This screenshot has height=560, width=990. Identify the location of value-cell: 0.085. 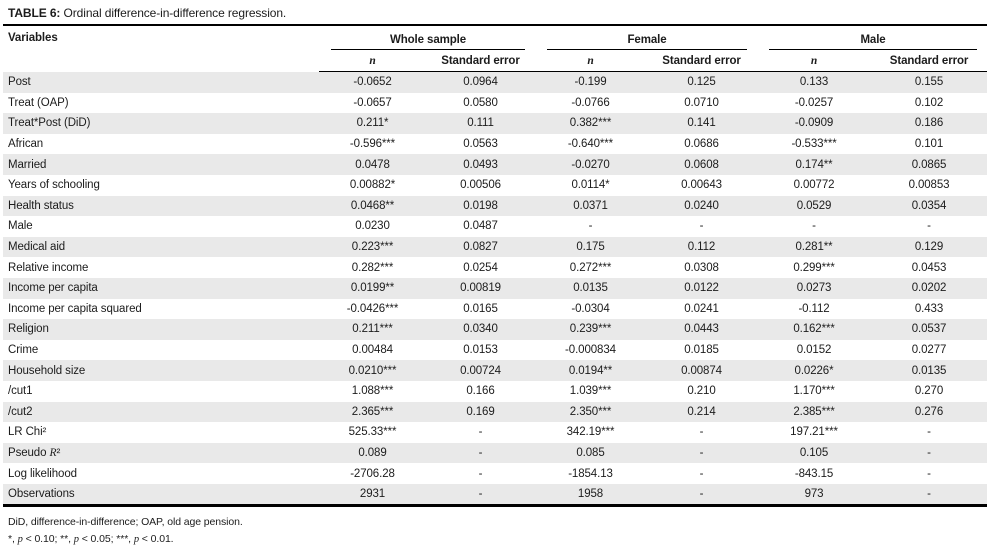
(590, 452).